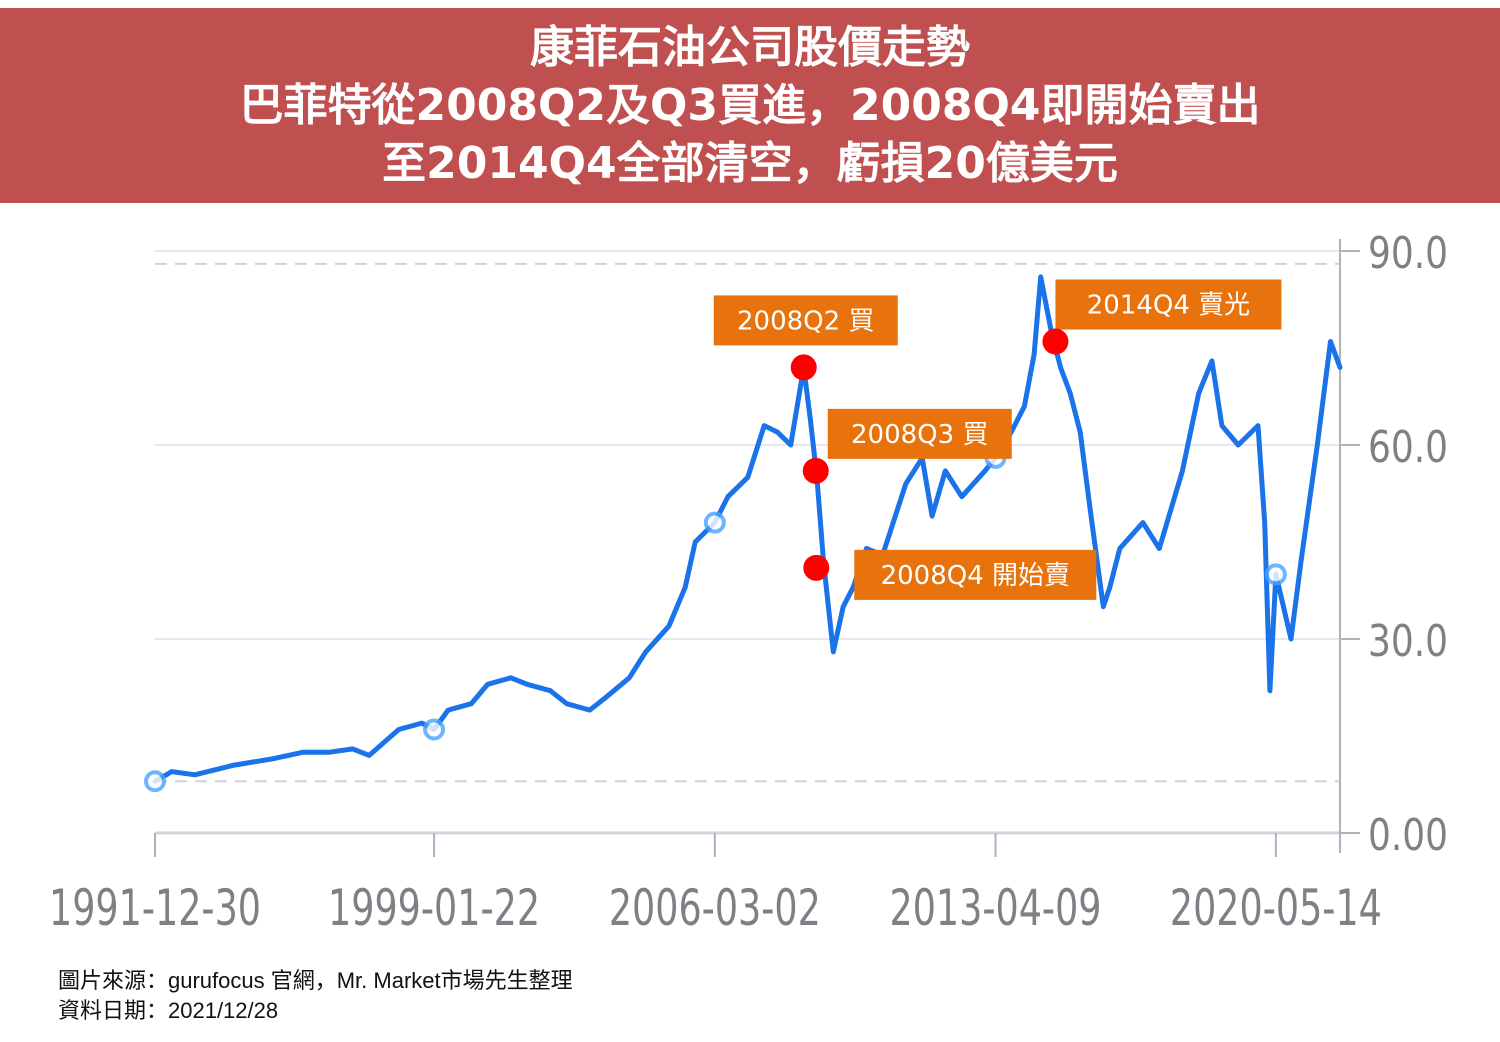 This screenshot has height=1042, width=1500. Describe the element at coordinates (315, 980) in the screenshot. I see `footer-source: 圖片來源：gurufocus 官網，Mr. Market市場先生整理` at that location.